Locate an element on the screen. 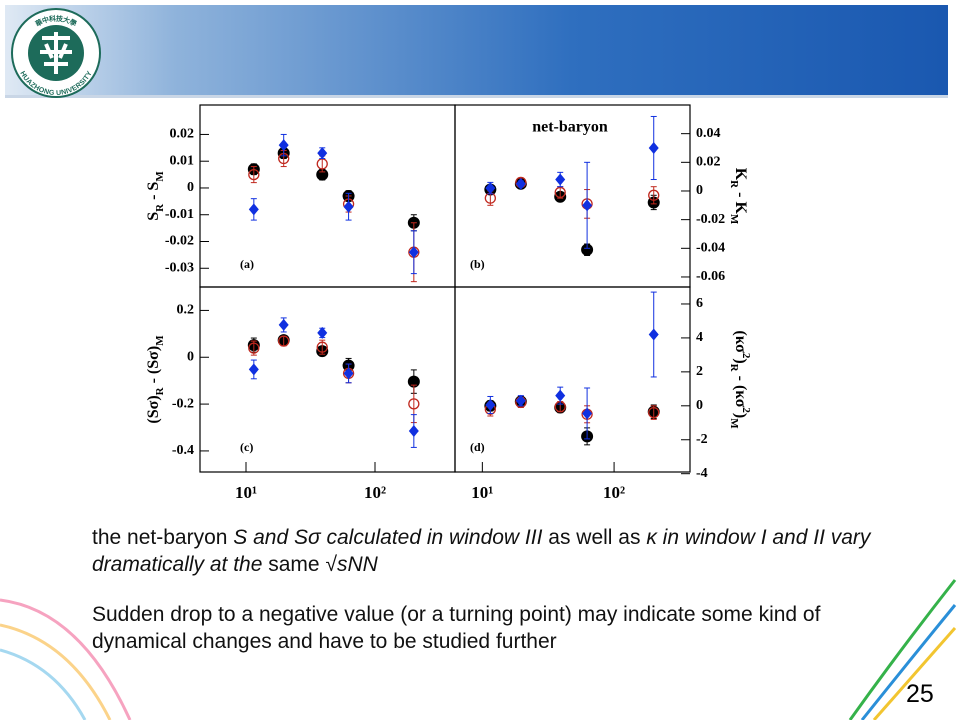 The height and width of the screenshot is (720, 960). y-axis-label-part: (κσ is located at coordinates (740, 341).